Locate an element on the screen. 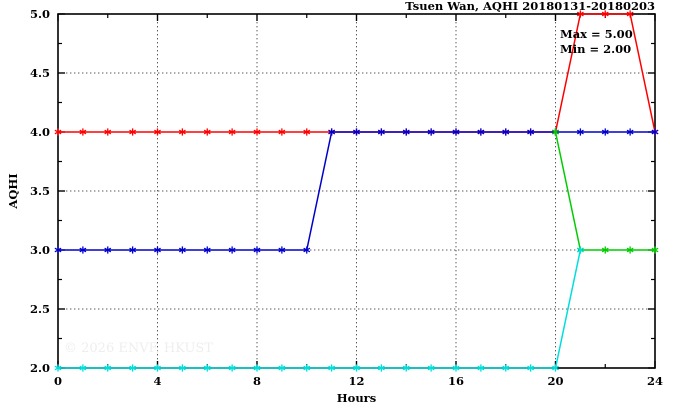 Image resolution: width=674 pixels, height=409 pixels. watermark-text: © 2026 ENVF, HKUST is located at coordinates (138, 348).